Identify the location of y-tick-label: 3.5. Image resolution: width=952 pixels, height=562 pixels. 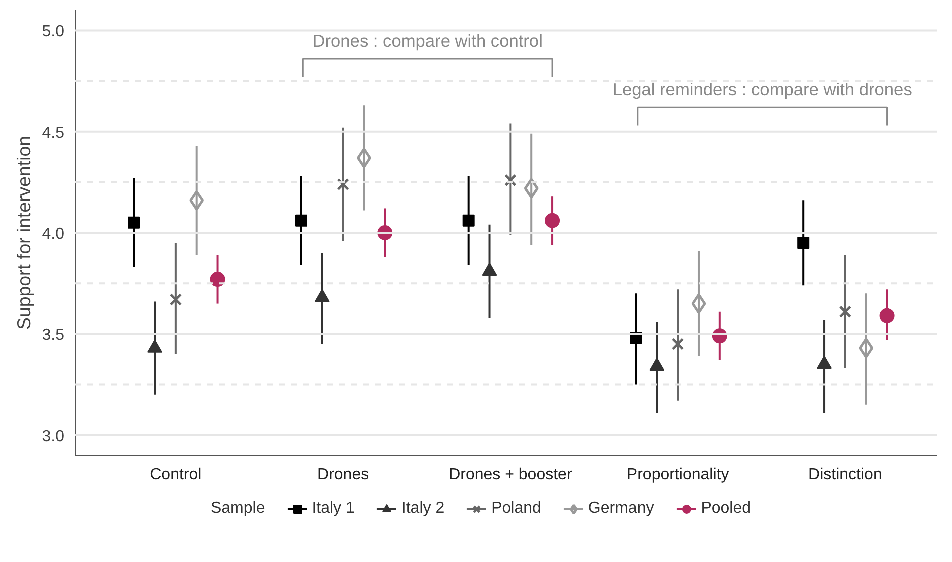
(53, 335).